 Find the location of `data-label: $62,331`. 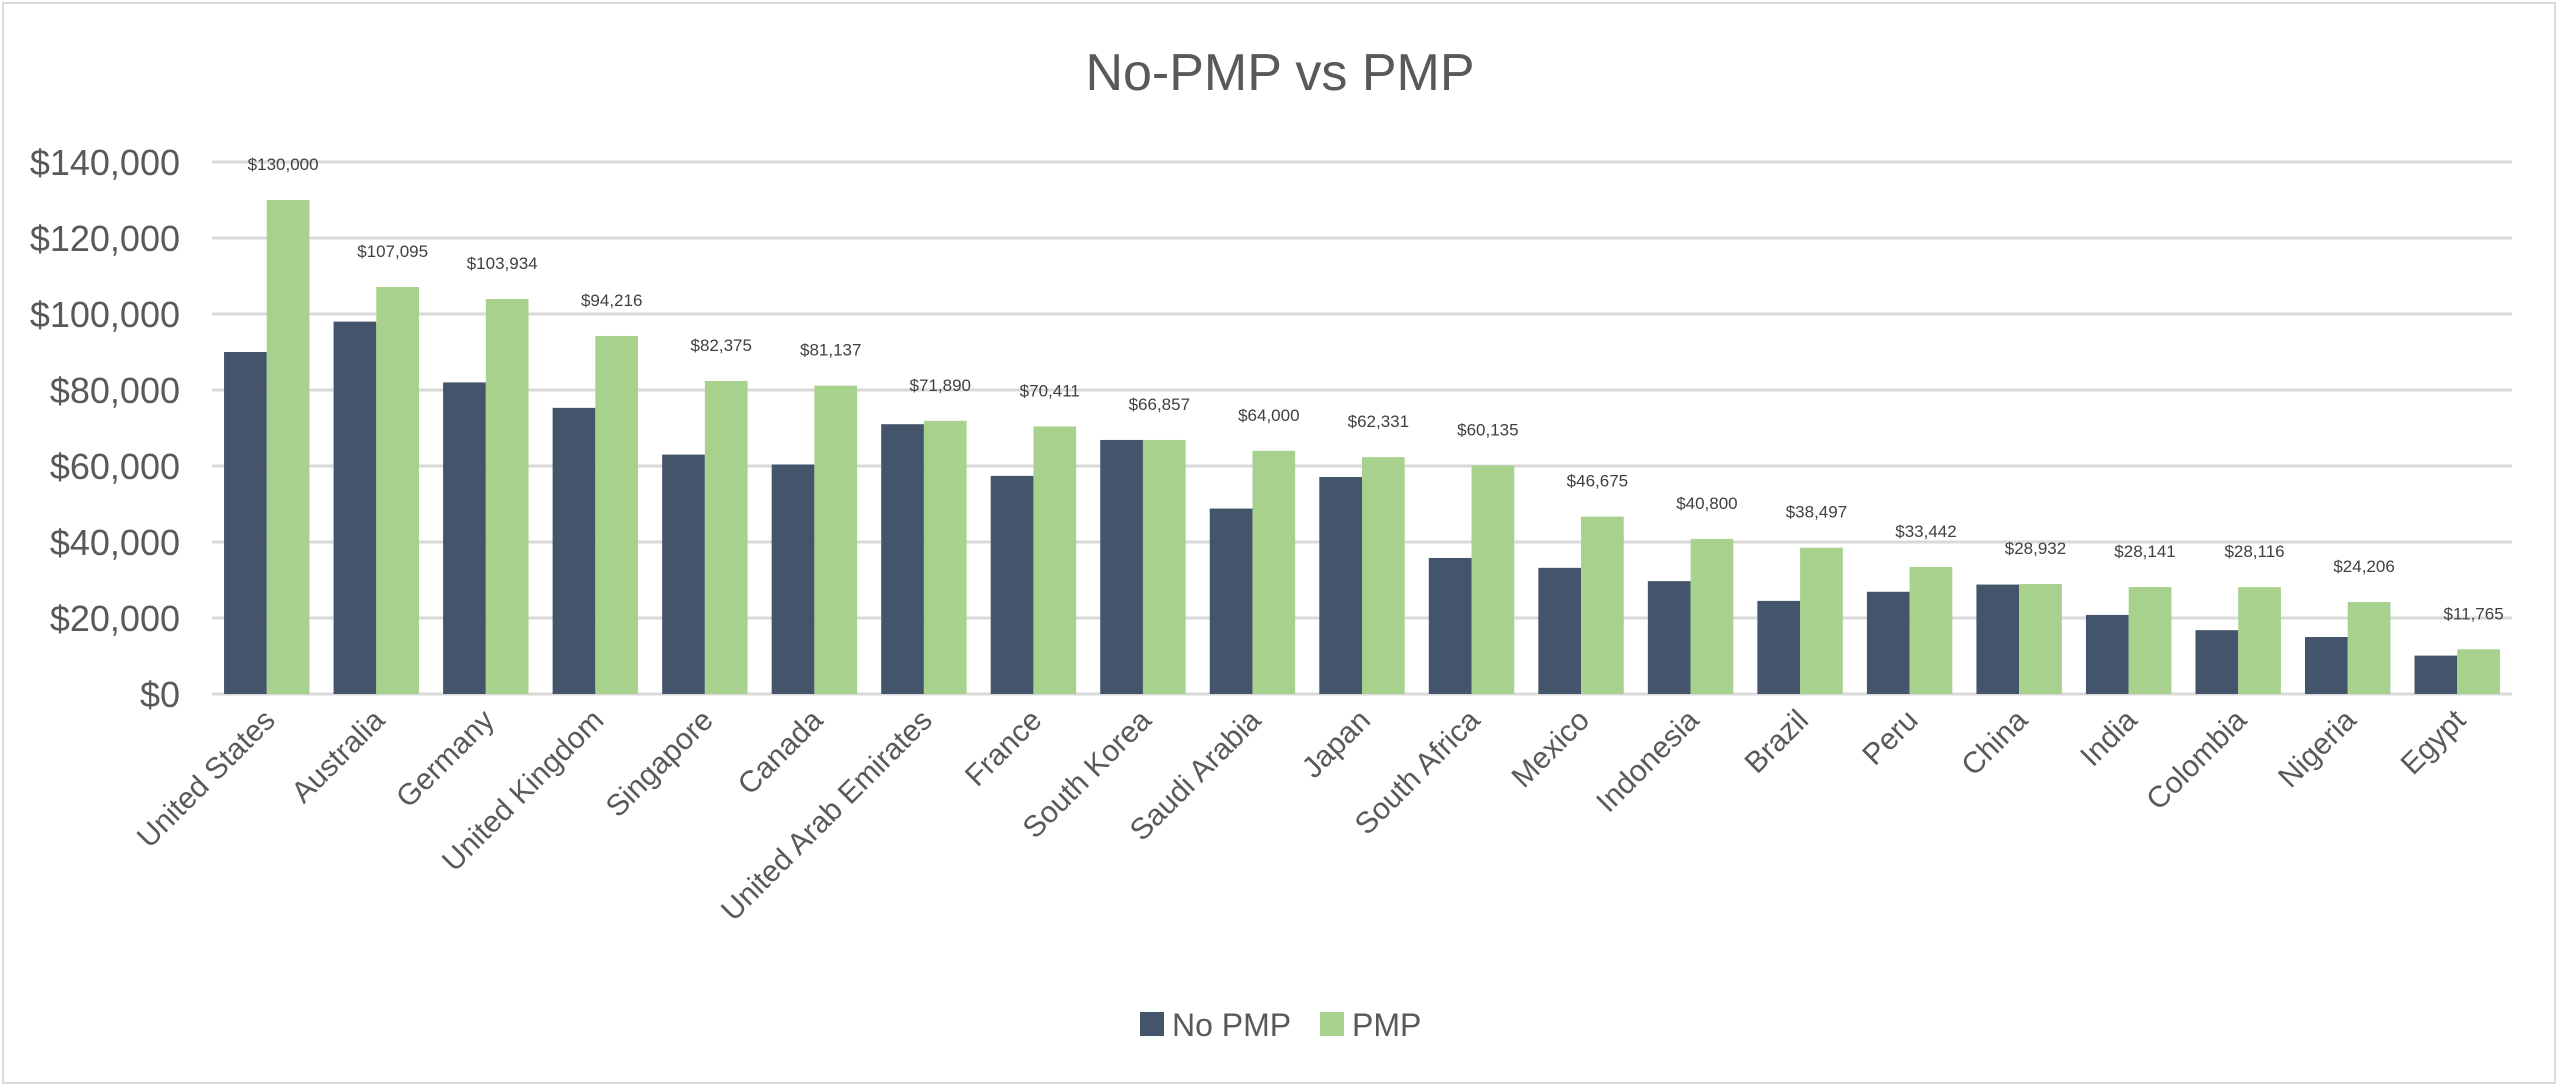

data-label: $62,331 is located at coordinates (1378, 421).